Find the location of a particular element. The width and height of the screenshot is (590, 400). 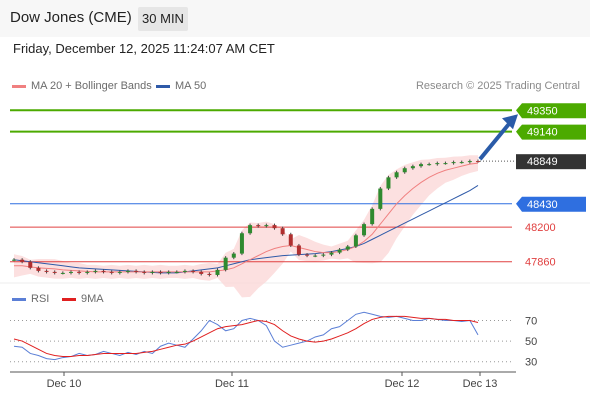

forecast-arrow-icon is located at coordinates (510, 122).